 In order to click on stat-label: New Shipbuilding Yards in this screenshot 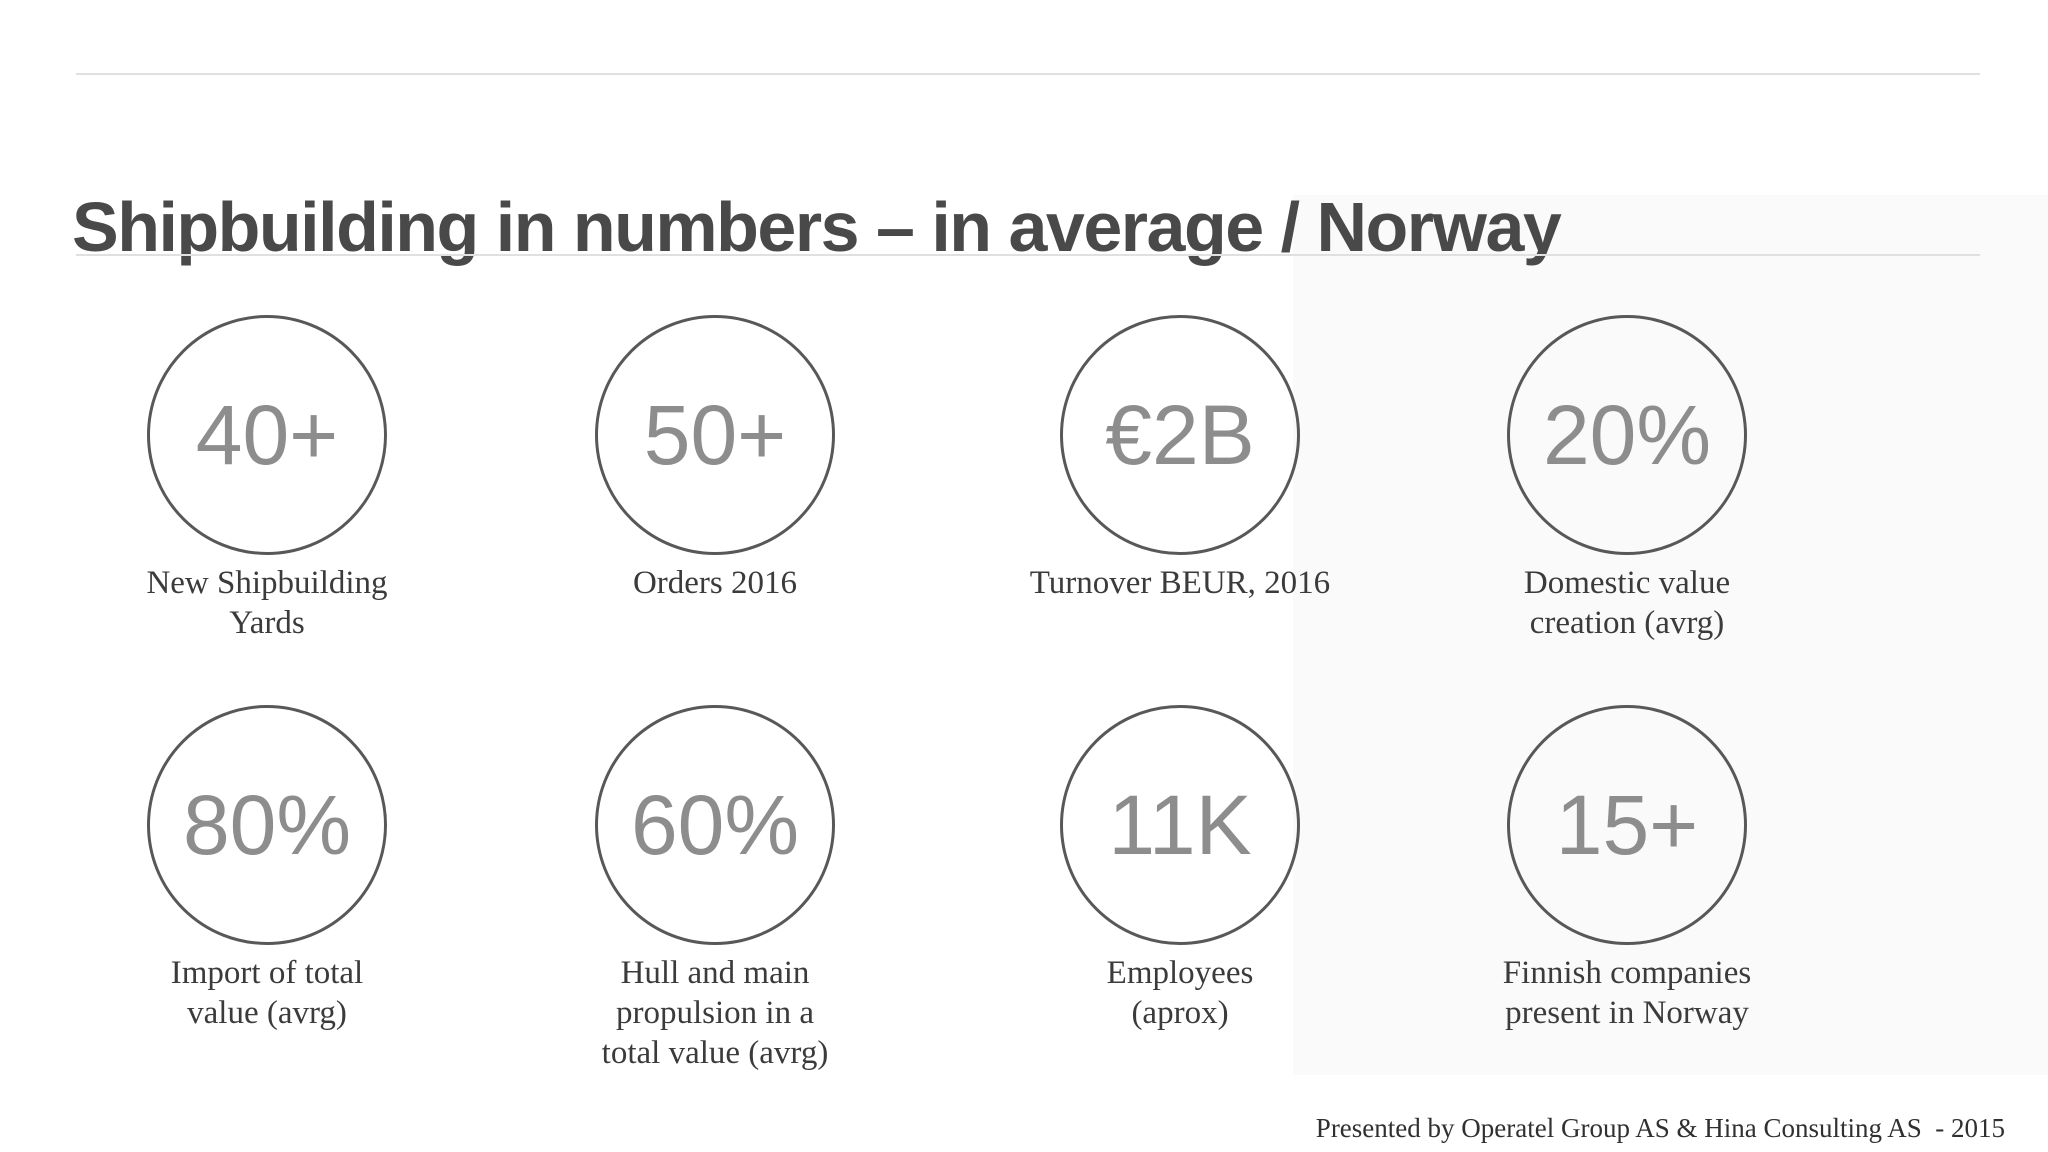, I will do `click(267, 603)`.